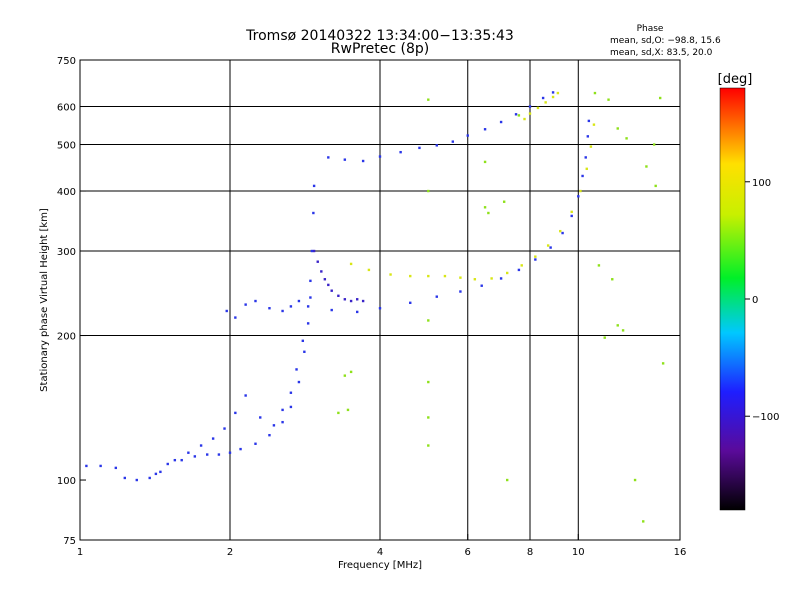  I want to click on y-axis-ticks: 75 100 200 300 400 500 600 750, so click(71, 301).